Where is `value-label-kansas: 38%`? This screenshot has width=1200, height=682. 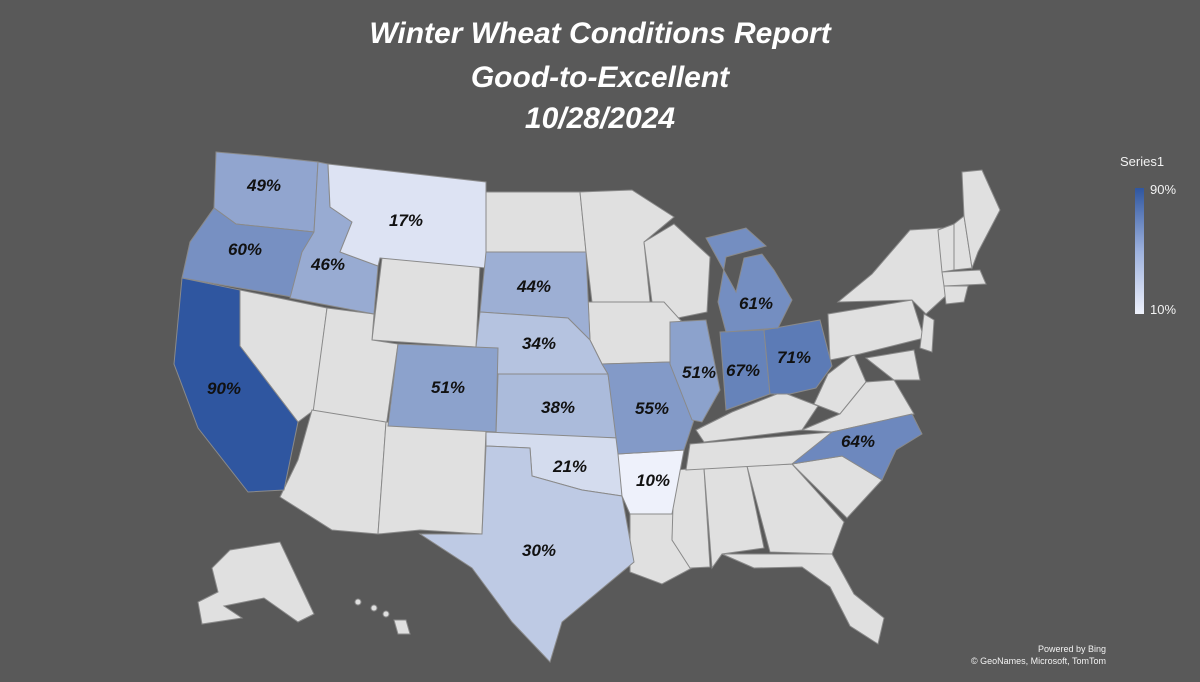 value-label-kansas: 38% is located at coordinates (558, 407).